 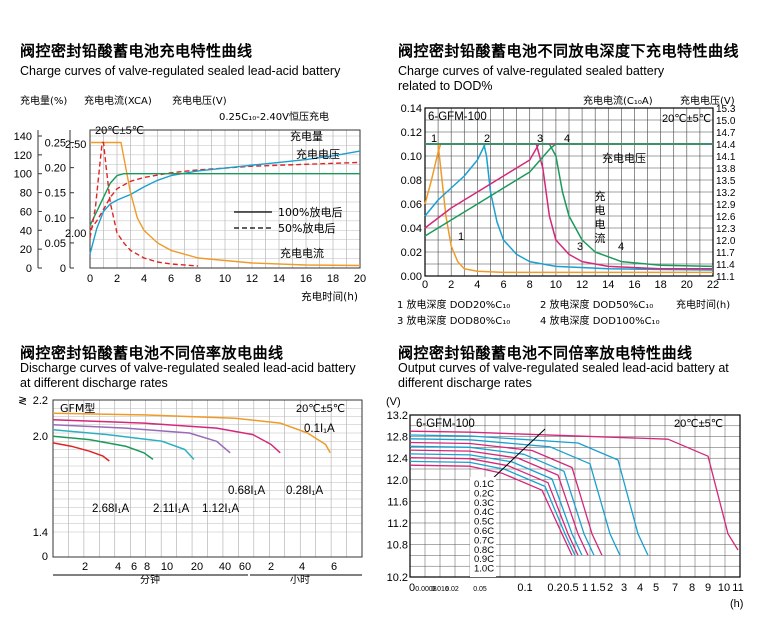 What do you see at coordinates (445, 424) in the screenshot?
I see `model-label: 6-GFM-100` at bounding box center [445, 424].